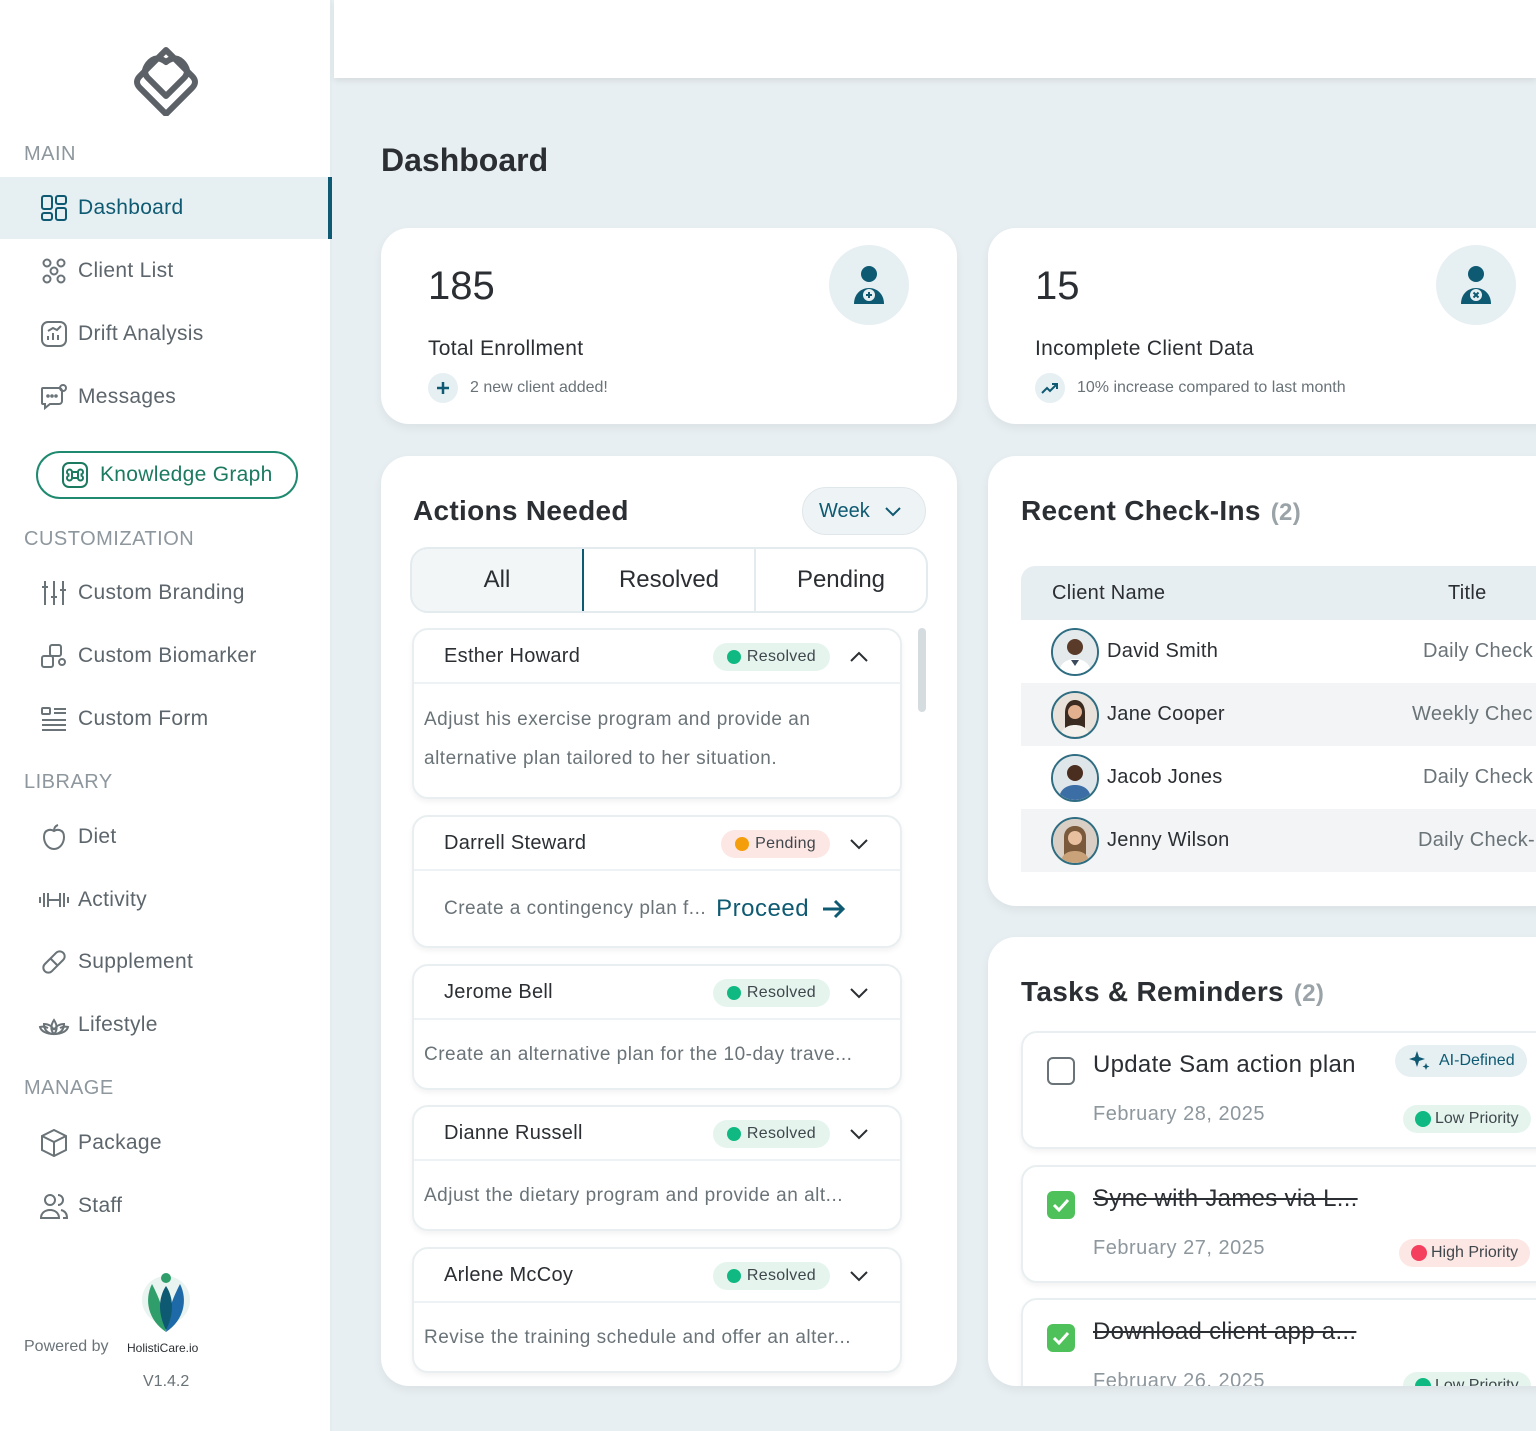 This screenshot has height=1431, width=1536. I want to click on sidebar-item-custom-biomarker: Custom Biomarker, so click(166, 656).